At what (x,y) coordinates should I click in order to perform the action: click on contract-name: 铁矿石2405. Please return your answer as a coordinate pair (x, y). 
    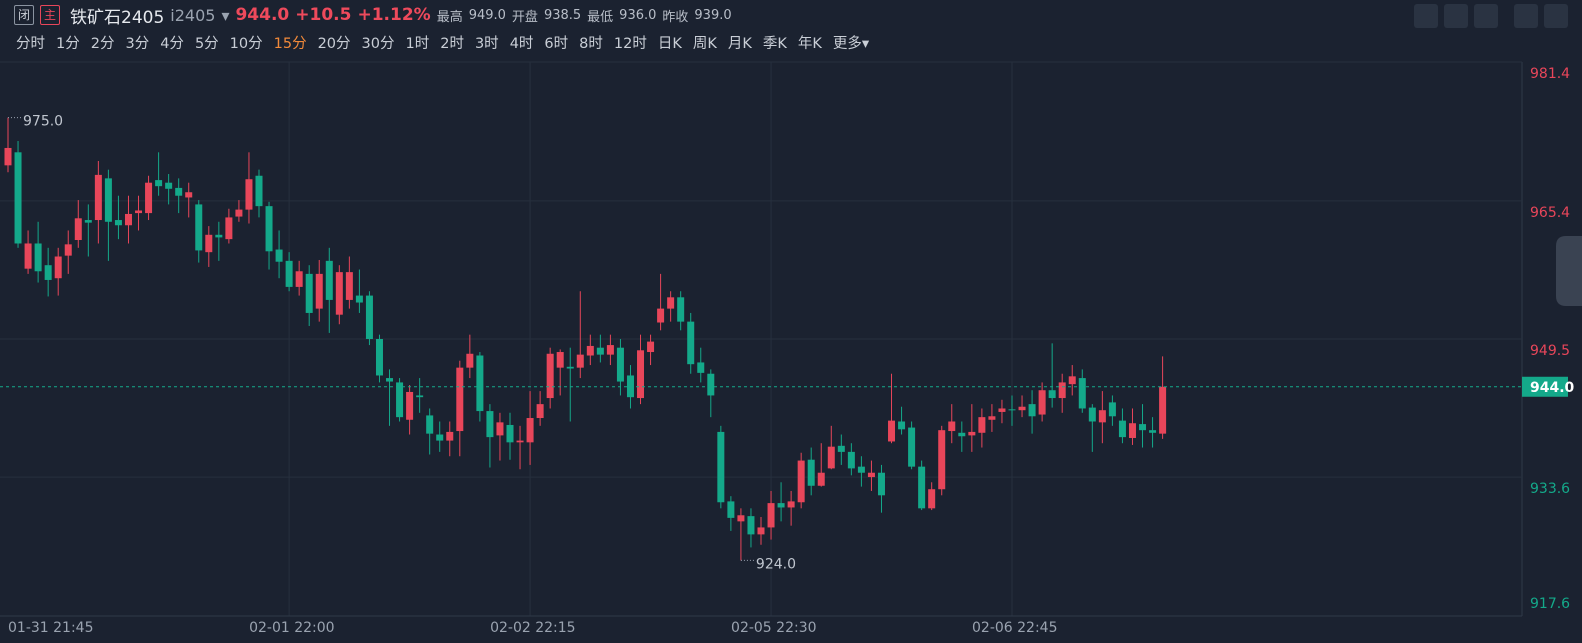
    Looking at the image, I should click on (117, 17).